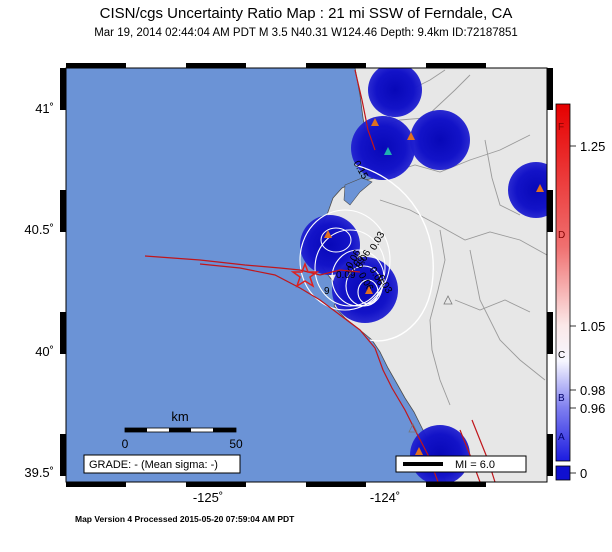 The width and height of the screenshot is (612, 552). What do you see at coordinates (423, 464) in the screenshot?
I see `mi-legend-line` at bounding box center [423, 464].